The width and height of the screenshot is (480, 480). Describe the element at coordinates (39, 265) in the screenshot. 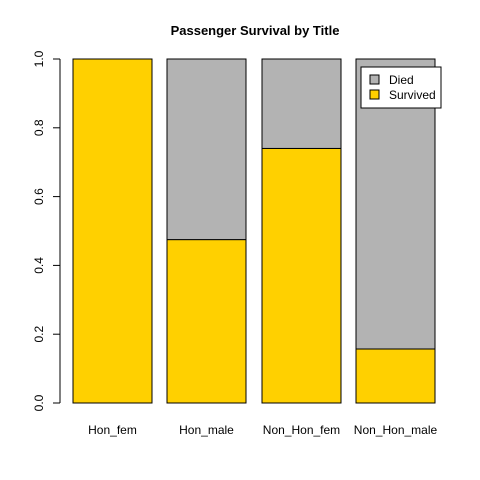

I see `y-tick-label: 0.4` at that location.